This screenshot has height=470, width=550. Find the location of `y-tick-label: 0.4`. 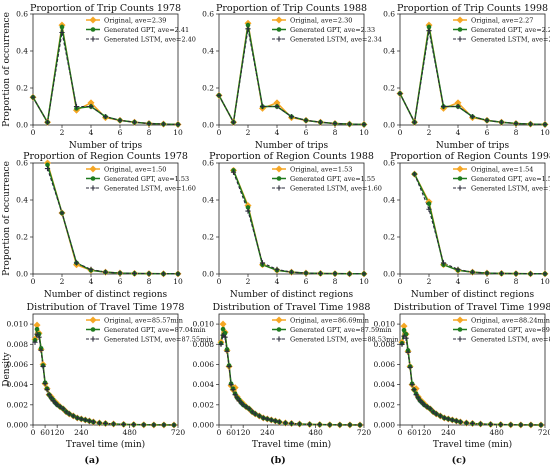

y-tick-label: 0.4 is located at coordinates (389, 51).